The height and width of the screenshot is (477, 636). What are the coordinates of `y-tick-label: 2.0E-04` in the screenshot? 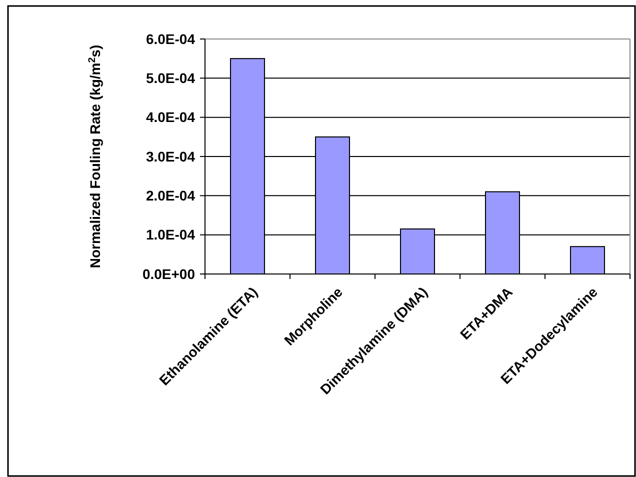 It's located at (171, 196).